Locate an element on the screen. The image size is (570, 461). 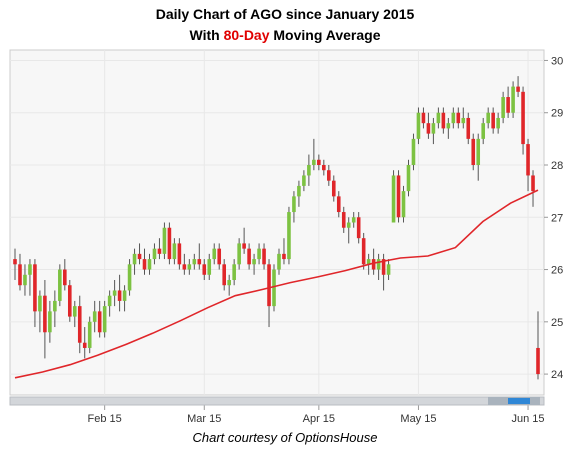
subtitle-suffix: Moving Average is located at coordinates (327, 35).